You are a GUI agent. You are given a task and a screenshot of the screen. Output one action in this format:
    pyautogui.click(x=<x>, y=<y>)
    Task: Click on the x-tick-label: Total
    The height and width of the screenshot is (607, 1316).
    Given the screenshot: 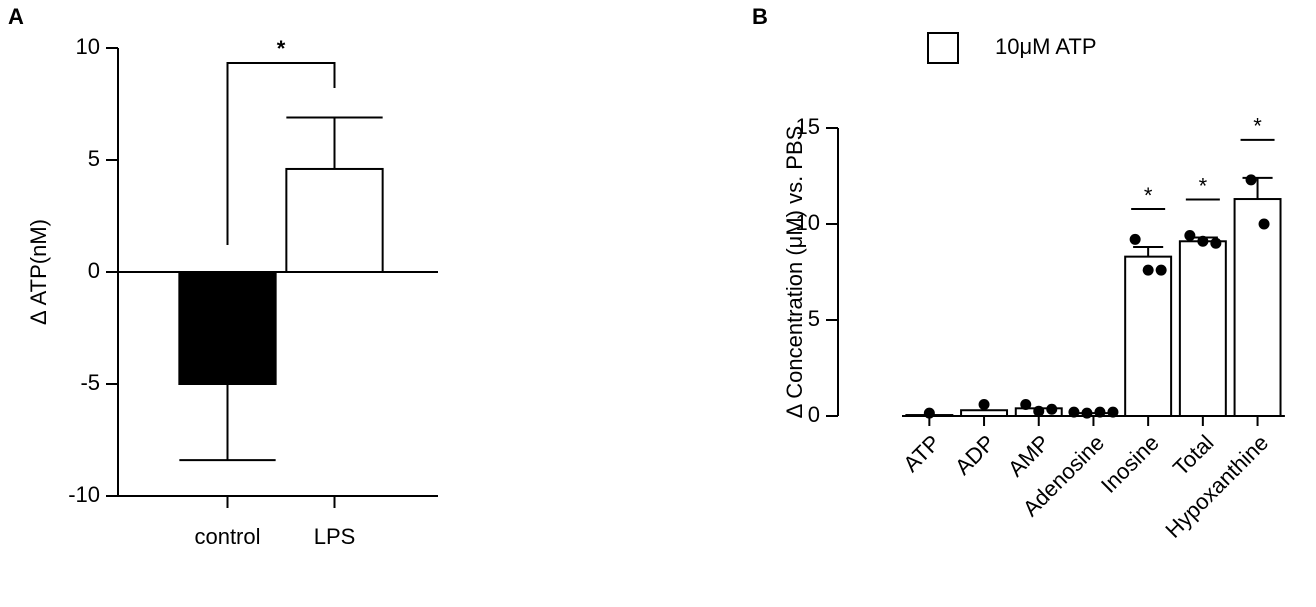 What is the action you would take?
    pyautogui.click(x=1193, y=455)
    